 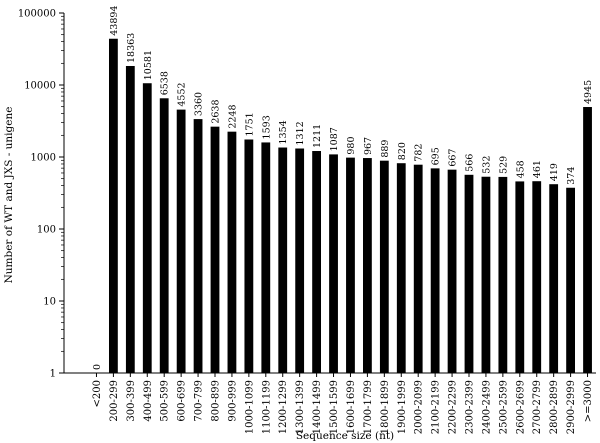 I want to click on bar-value-label: 2248, so click(x=232, y=116).